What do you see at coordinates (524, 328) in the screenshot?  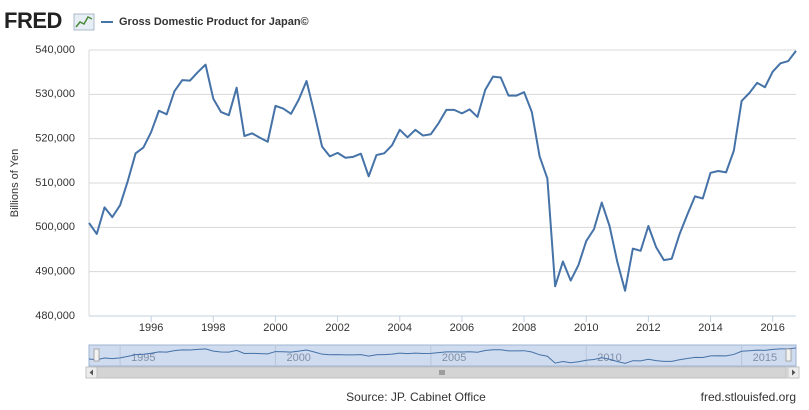 I see `x-tick-label: 2008` at bounding box center [524, 328].